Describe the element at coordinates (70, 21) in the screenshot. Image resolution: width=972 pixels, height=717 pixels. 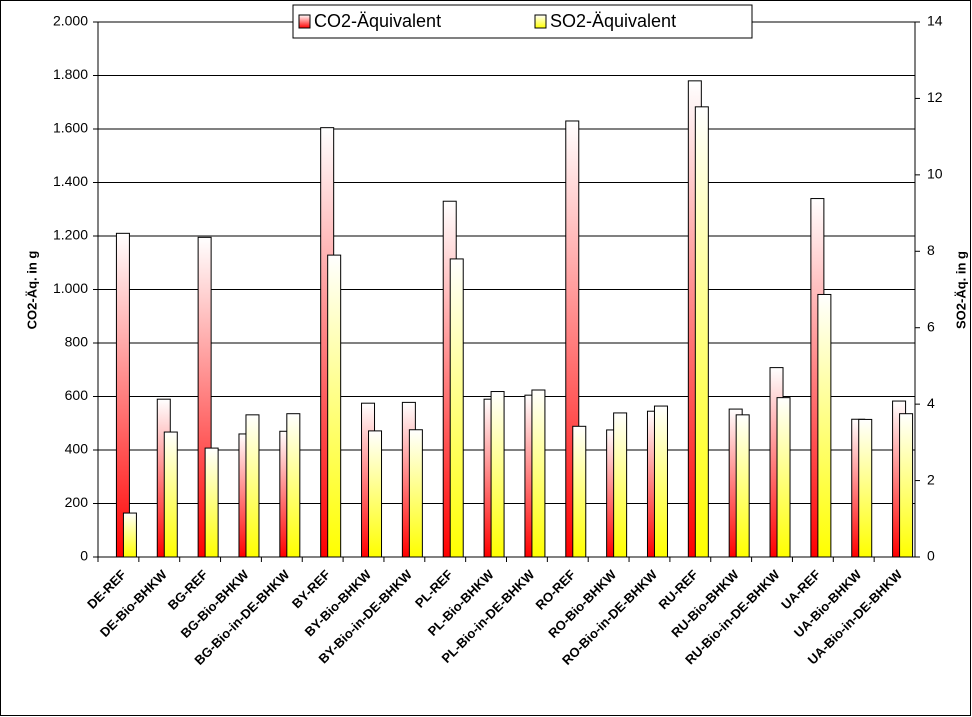
I see `y-tick-label: 2.000` at that location.